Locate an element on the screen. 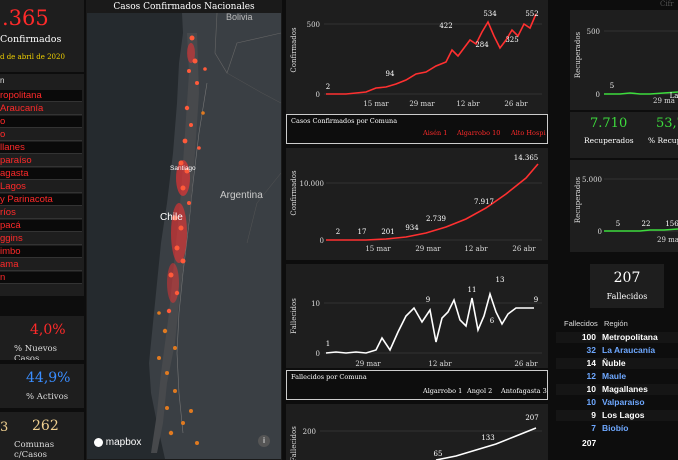 Image resolution: width=678 pixels, height=460 pixels. map-title: Casos Confirmados Nacionales is located at coordinates (184, 7).